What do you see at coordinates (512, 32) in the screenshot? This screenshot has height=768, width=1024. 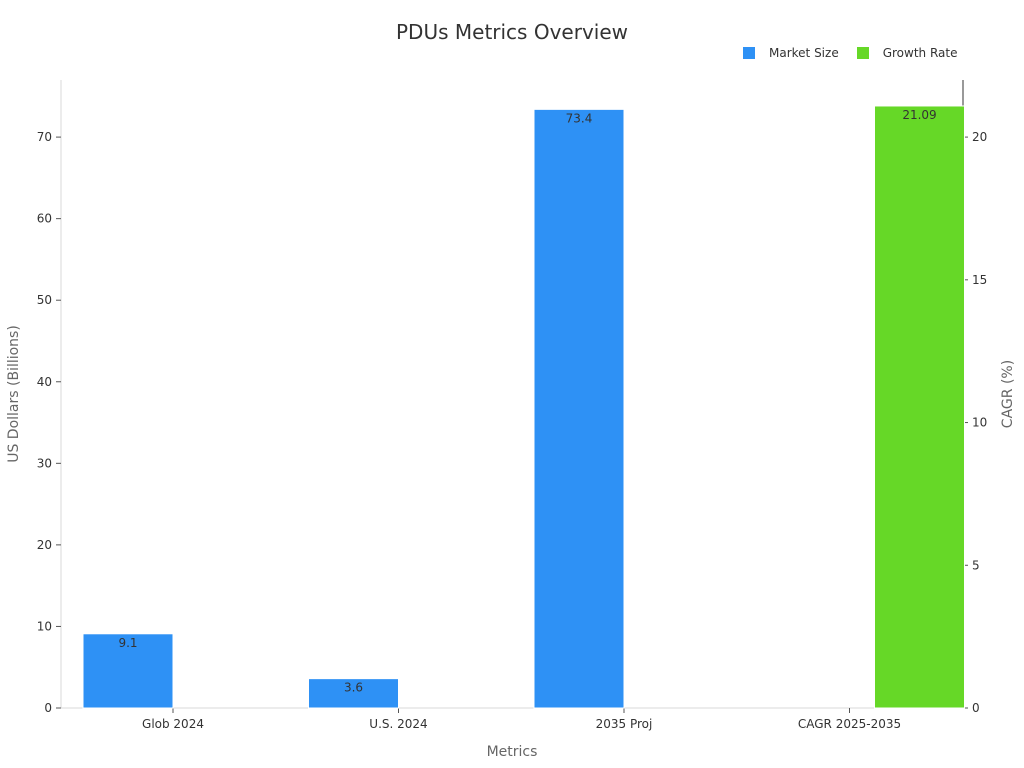 I see `chart-title: PDUs Metrics Overview` at bounding box center [512, 32].